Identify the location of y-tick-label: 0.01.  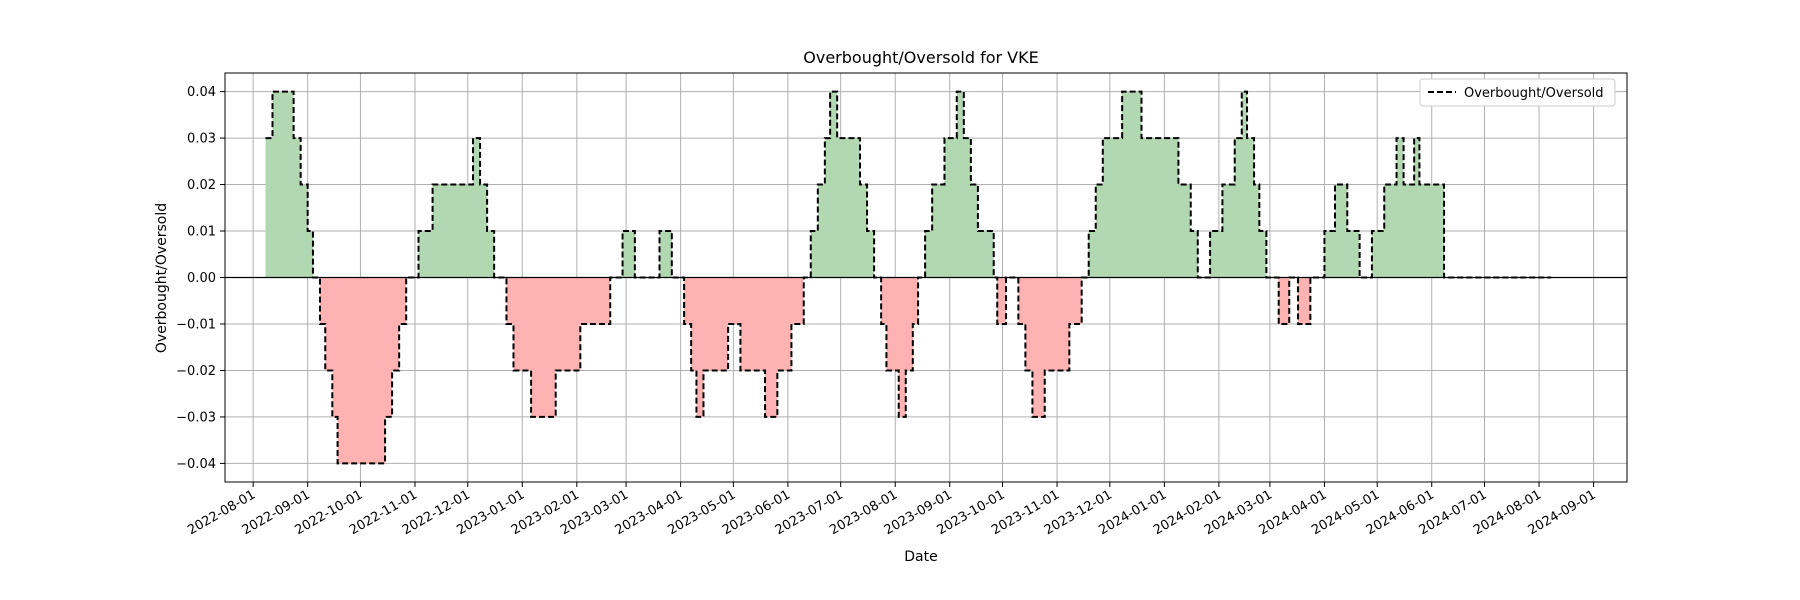
(201, 232).